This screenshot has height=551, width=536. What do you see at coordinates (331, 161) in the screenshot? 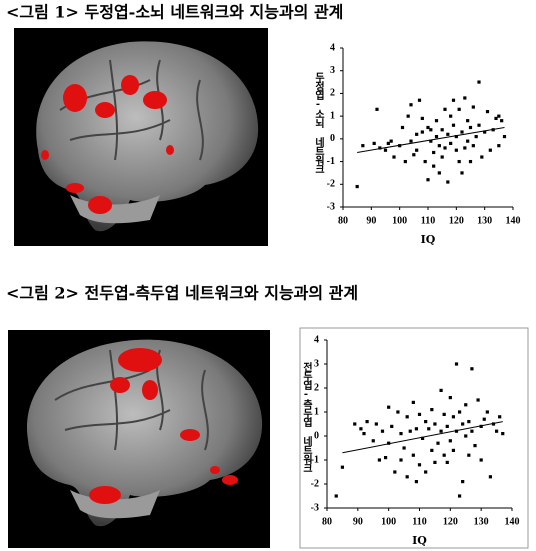
I see `y-tick-label: -1` at bounding box center [331, 161].